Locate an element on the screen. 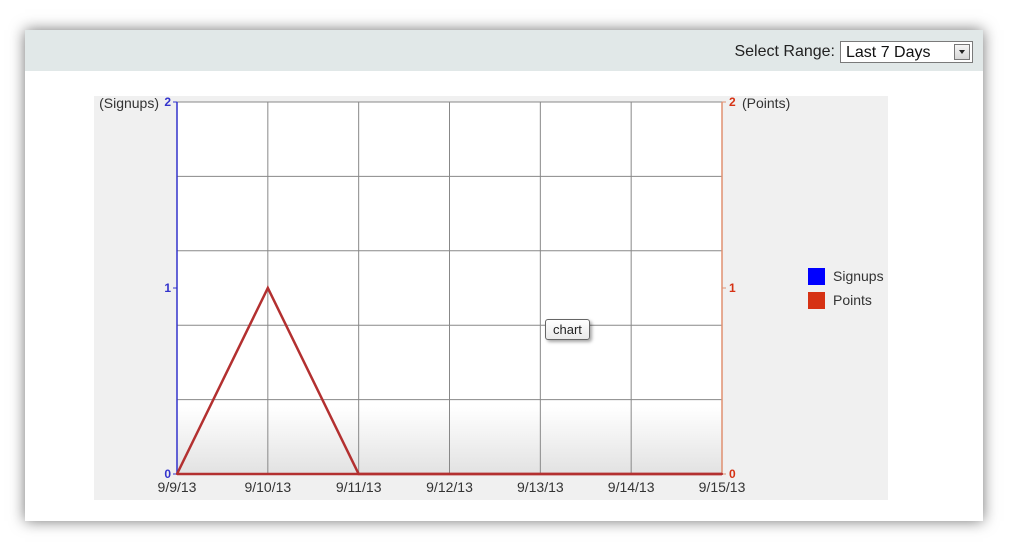  x-tick-label: 9/9/13 is located at coordinates (177, 487).